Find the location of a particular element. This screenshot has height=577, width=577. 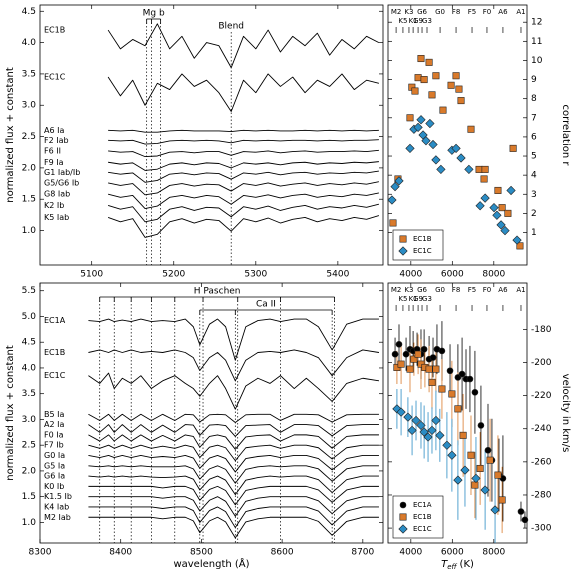

spectrum-label: G5 Ia is located at coordinates (54, 465).